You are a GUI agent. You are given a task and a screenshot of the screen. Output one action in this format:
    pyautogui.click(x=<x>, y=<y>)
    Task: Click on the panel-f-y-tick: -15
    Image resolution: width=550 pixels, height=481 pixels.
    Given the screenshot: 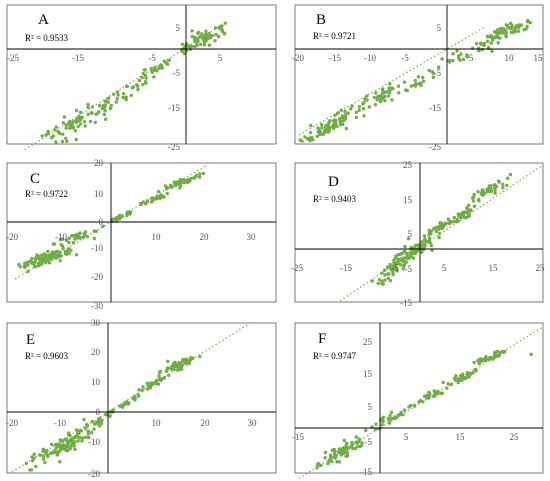 What is the action you would take?
    pyautogui.click(x=366, y=472)
    